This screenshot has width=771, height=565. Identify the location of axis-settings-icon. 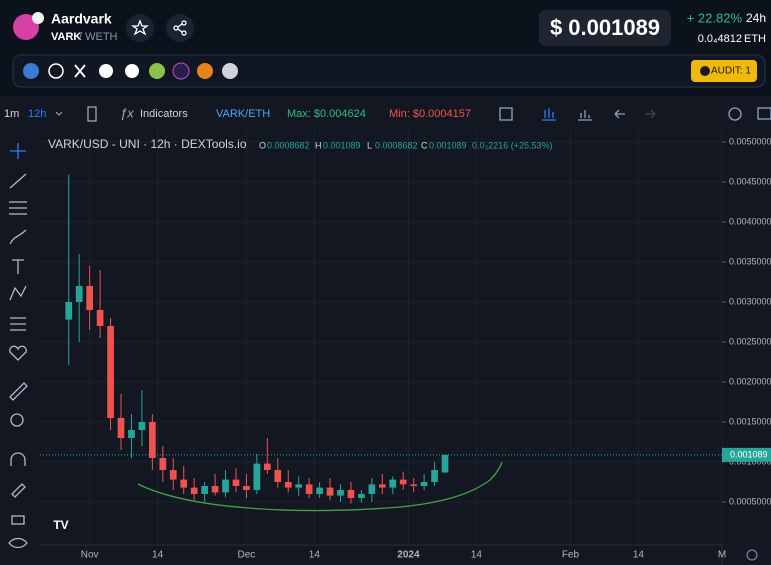
(752, 555).